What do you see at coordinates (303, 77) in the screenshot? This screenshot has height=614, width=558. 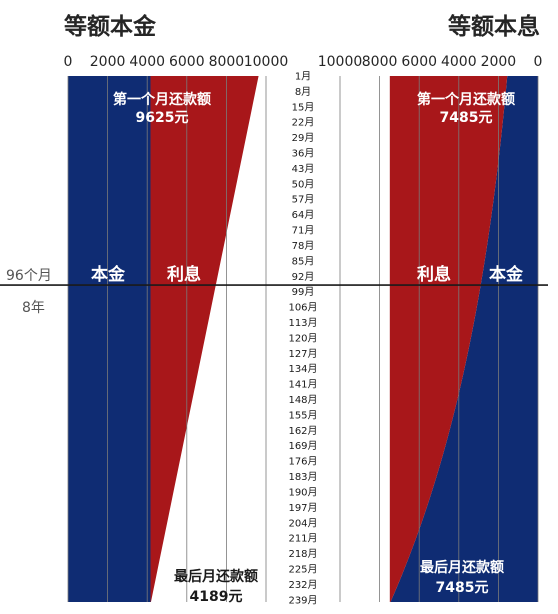 I see `month-tick-label: 1月` at bounding box center [303, 77].